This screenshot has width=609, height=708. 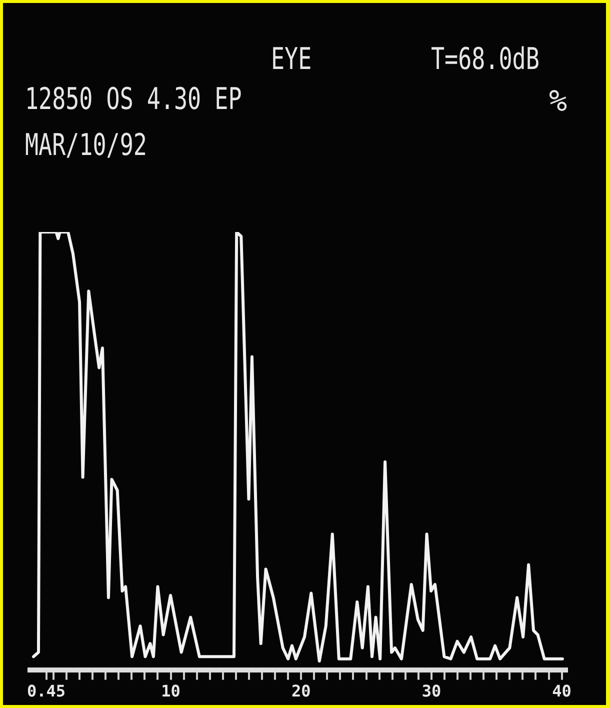 I want to click on text: EYE, so click(x=291, y=59).